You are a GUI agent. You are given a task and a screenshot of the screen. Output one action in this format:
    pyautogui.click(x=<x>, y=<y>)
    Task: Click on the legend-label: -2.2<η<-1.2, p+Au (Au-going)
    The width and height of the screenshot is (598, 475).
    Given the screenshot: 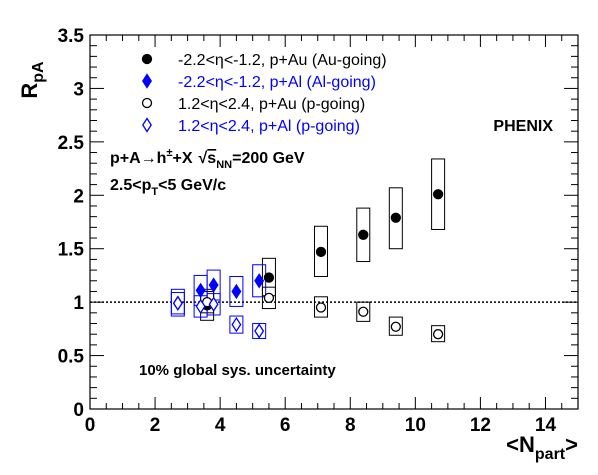 What is the action you would take?
    pyautogui.click(x=282, y=60)
    